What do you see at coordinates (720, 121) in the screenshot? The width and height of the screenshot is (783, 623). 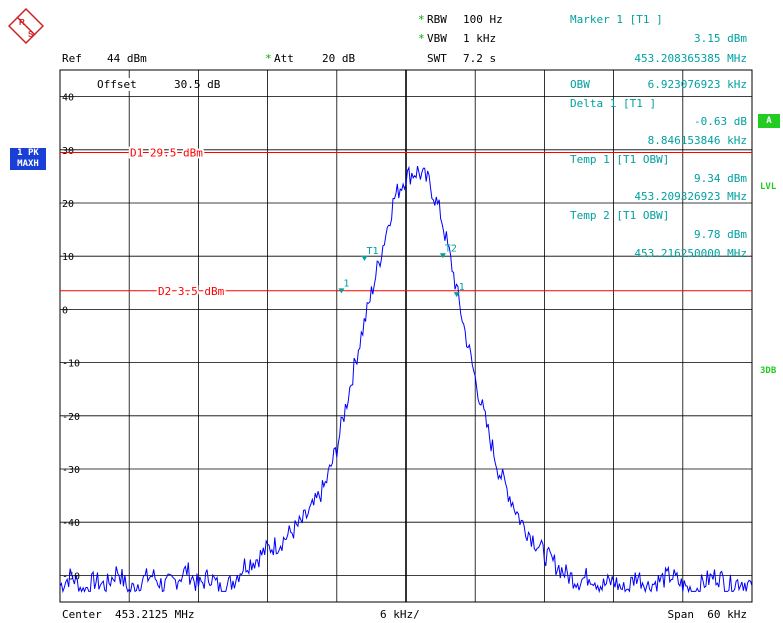 I see `delta-level: -0.63 dB` at bounding box center [720, 121].